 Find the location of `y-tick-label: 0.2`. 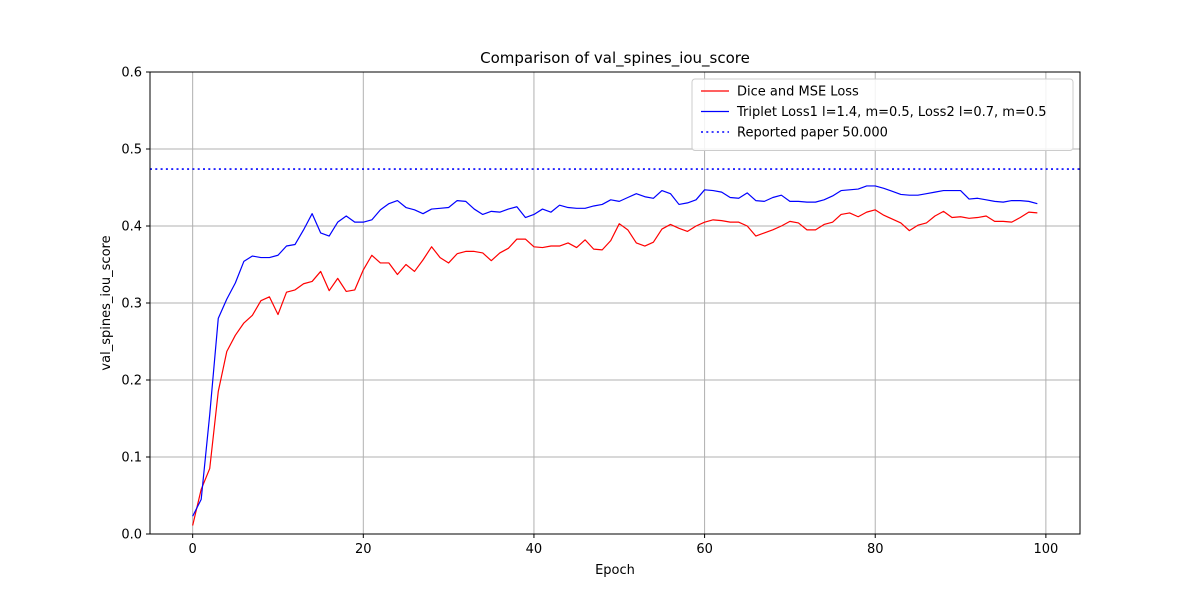

y-tick-label: 0.2 is located at coordinates (131, 381).